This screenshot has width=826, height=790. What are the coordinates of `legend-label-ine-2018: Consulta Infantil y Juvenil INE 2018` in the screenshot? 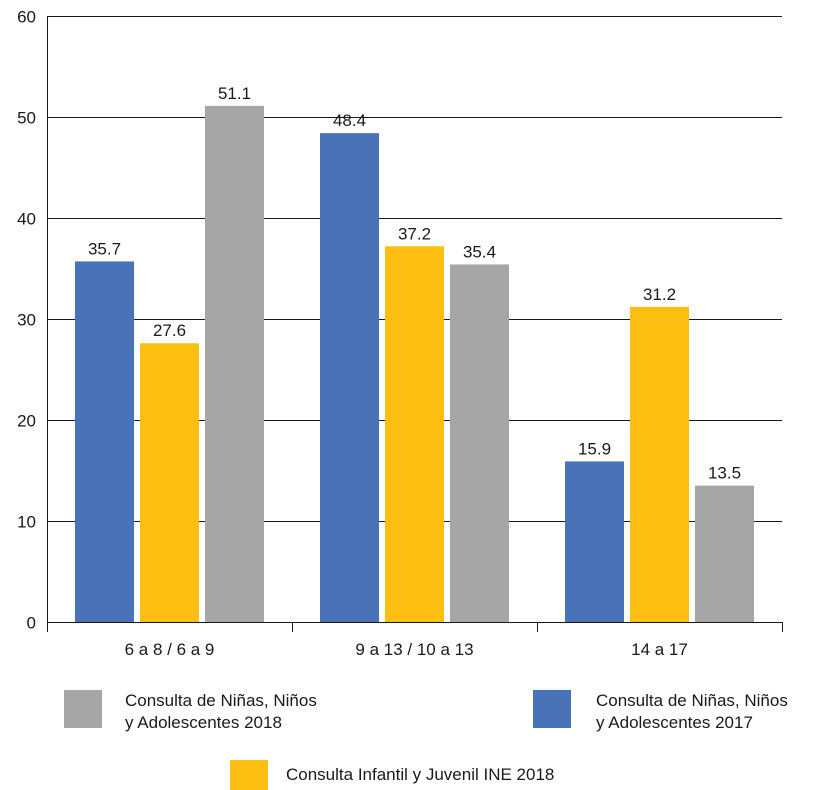 It's located at (420, 774).